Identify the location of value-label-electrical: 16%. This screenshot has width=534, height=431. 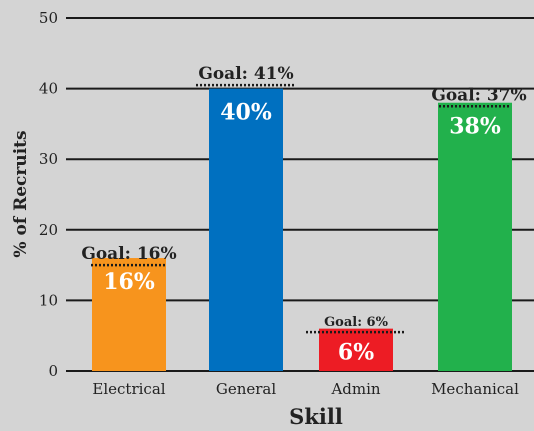
(129, 282).